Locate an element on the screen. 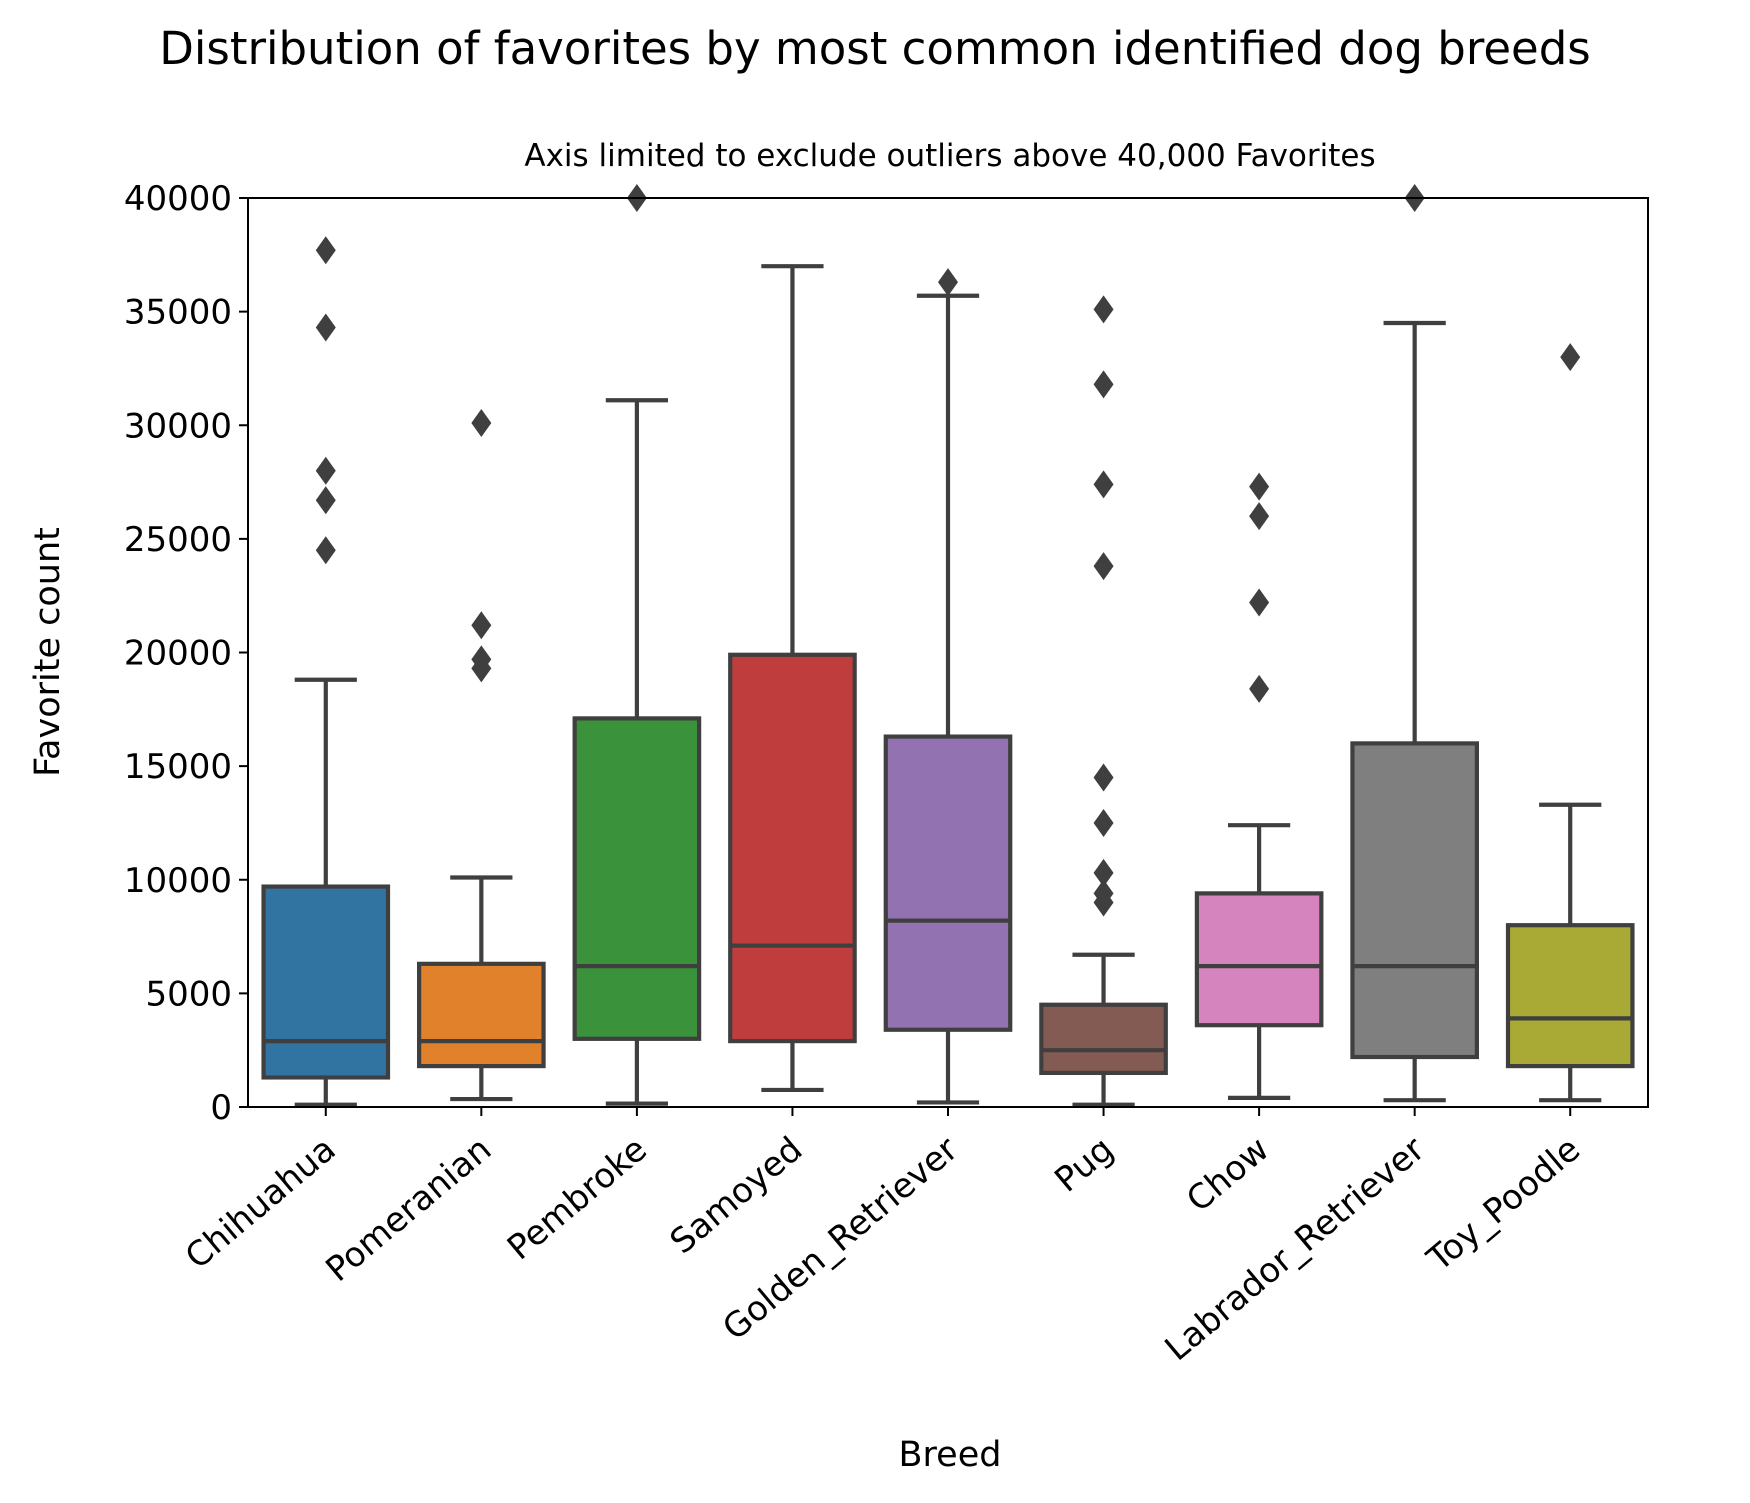 This screenshot has width=1750, height=1503. x-tick-label: Pug is located at coordinates (1084, 1164).